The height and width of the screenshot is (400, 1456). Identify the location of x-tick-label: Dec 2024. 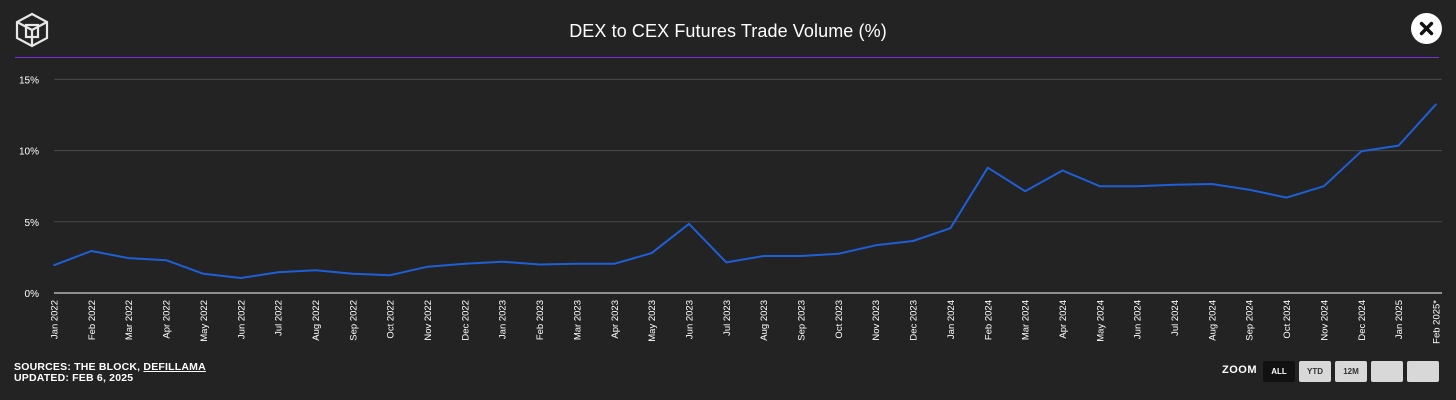
(1362, 320).